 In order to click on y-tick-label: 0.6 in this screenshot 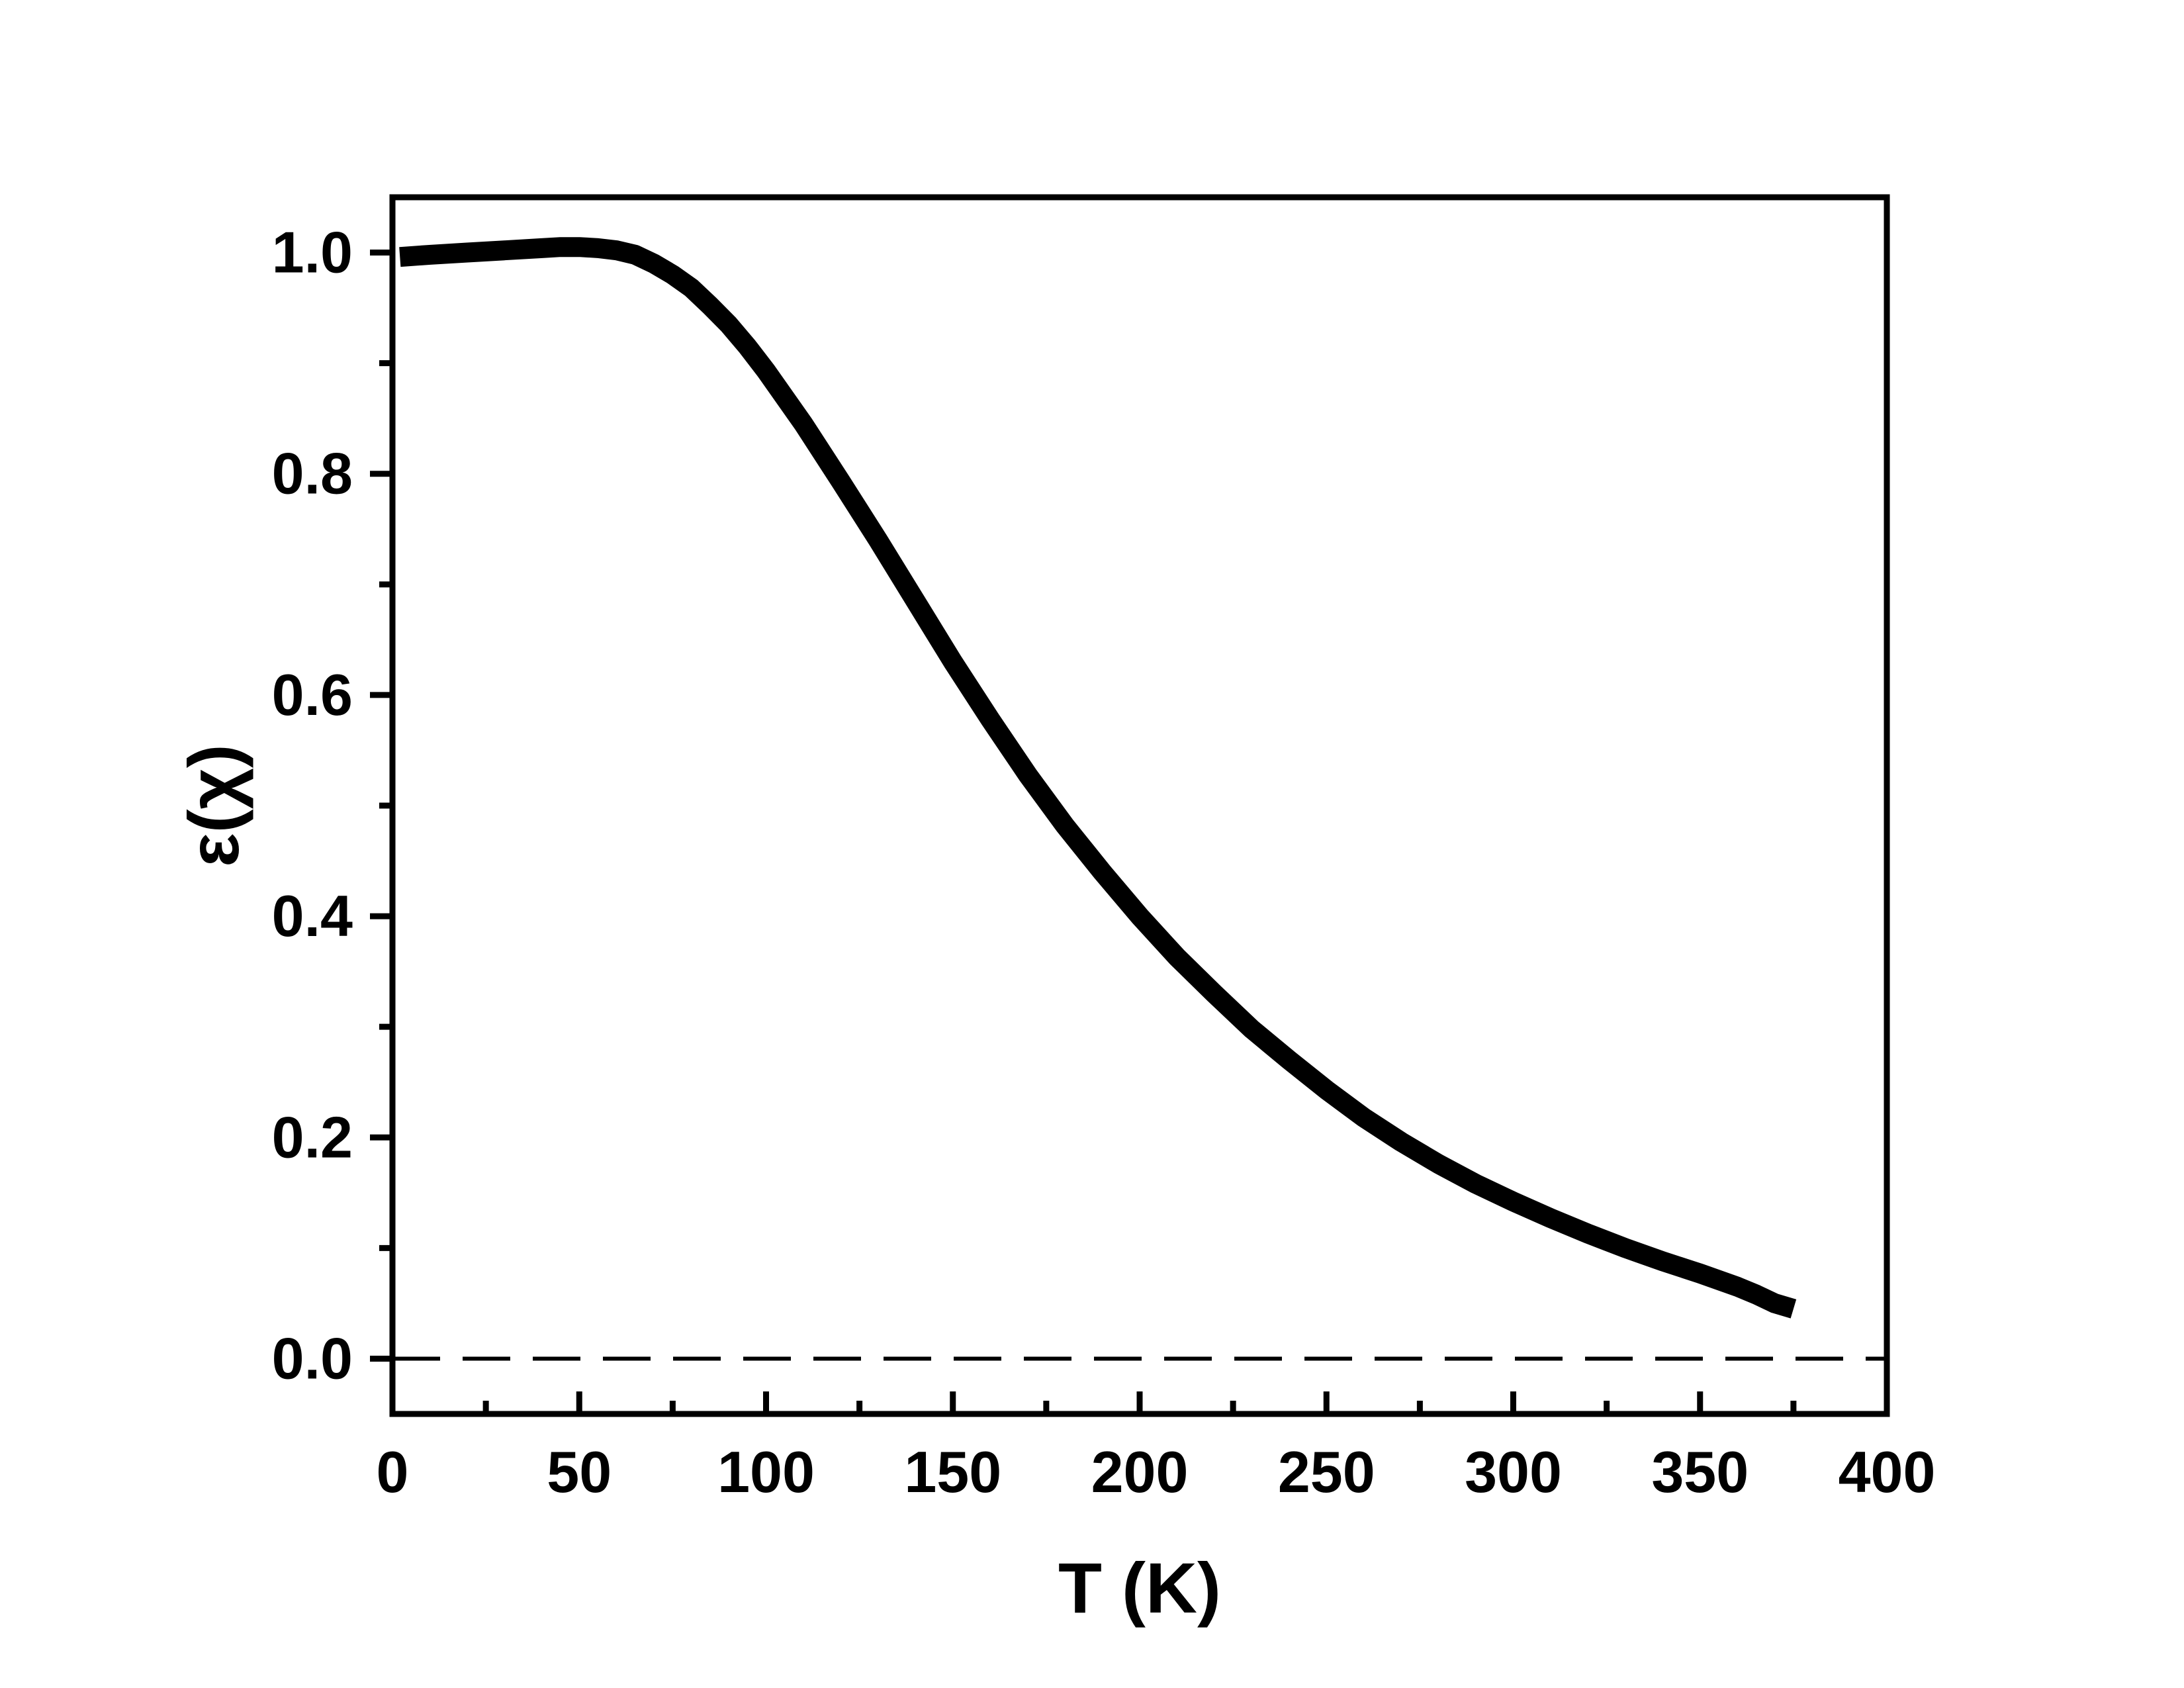, I will do `click(312, 694)`.